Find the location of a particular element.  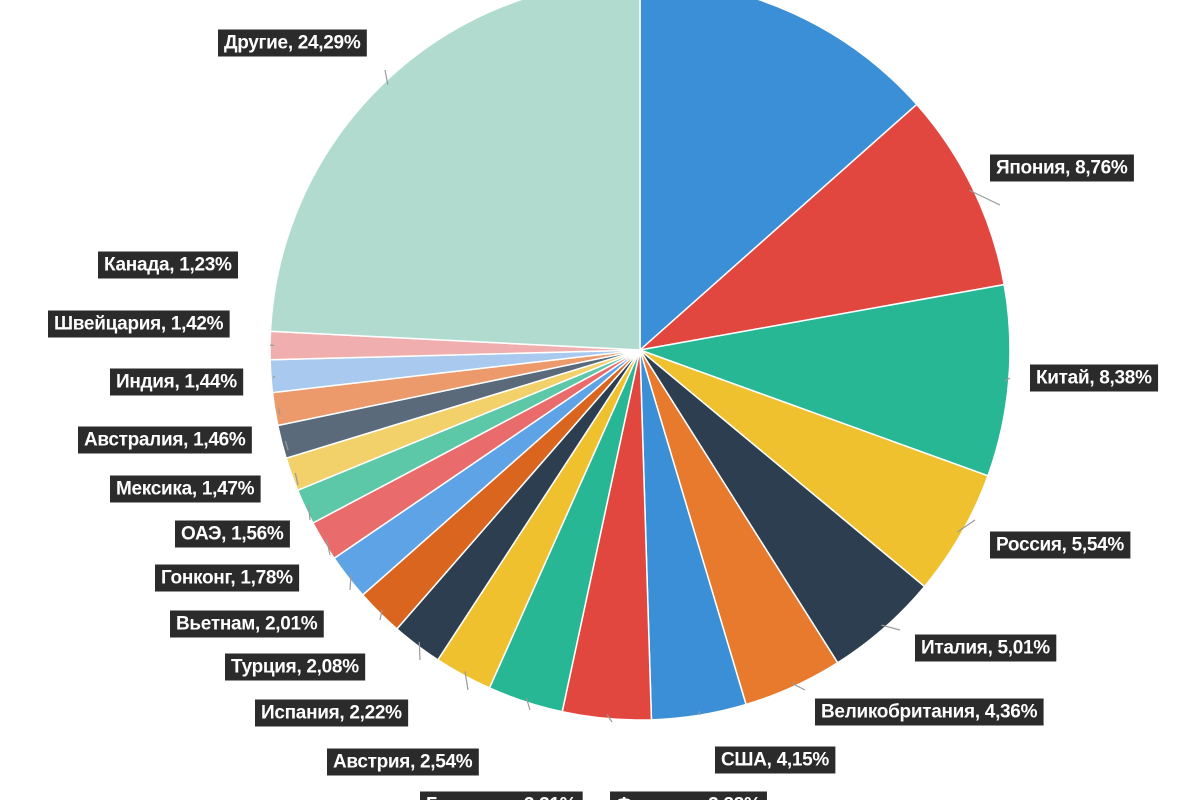

slice-label-Россия: Россия, 5,54% is located at coordinates (1060, 545).